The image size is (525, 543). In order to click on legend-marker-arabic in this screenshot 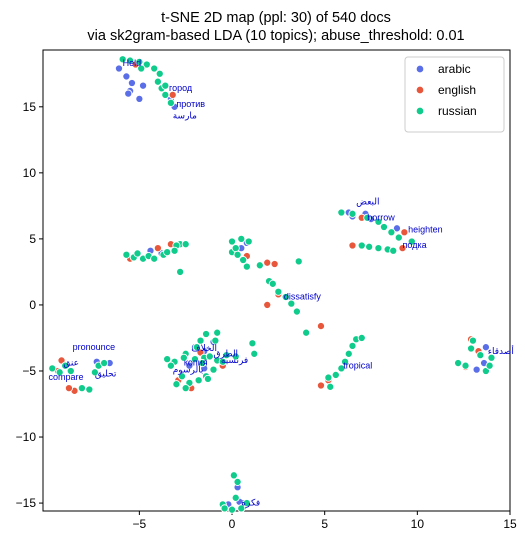, I will do `click(420, 69)`.